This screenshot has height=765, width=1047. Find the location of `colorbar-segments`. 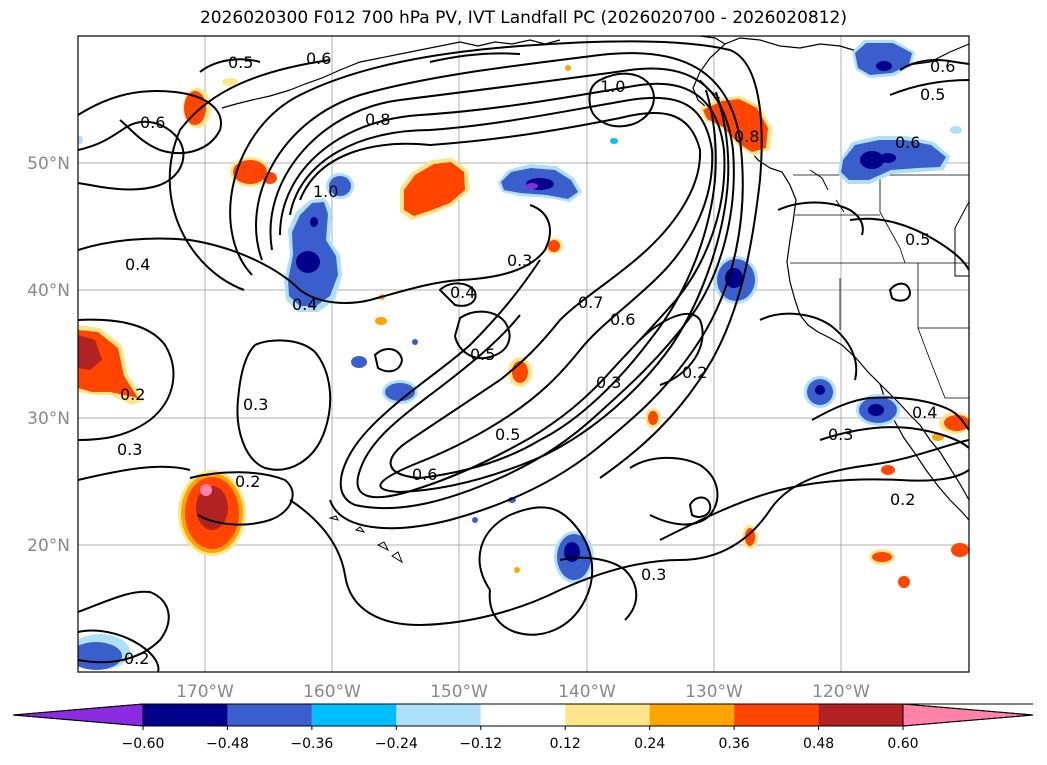

colorbar-segments is located at coordinates (523, 715).